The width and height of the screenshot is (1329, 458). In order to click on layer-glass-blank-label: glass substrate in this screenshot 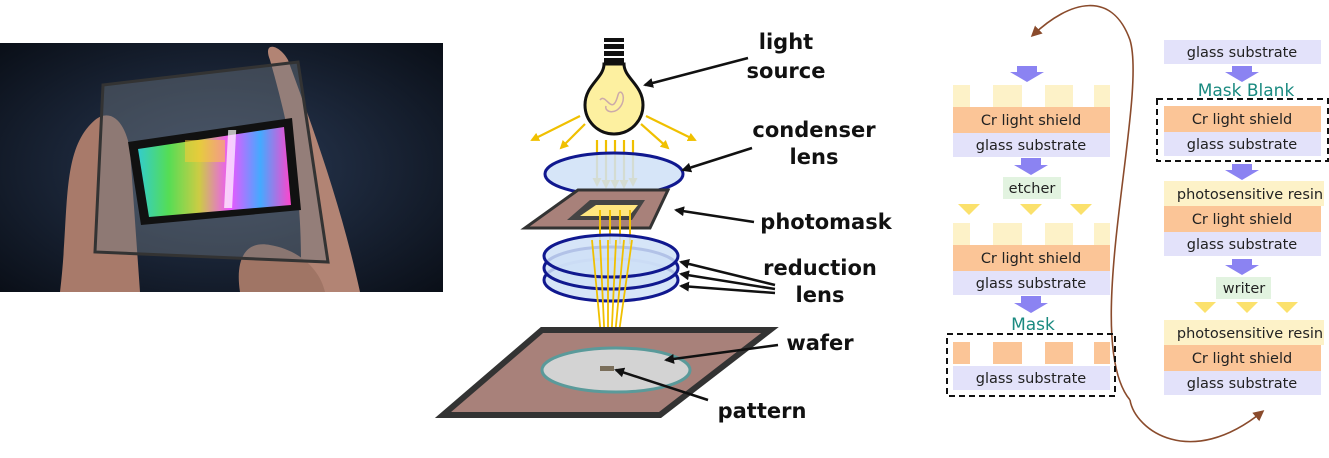, I will do `click(1242, 145)`.